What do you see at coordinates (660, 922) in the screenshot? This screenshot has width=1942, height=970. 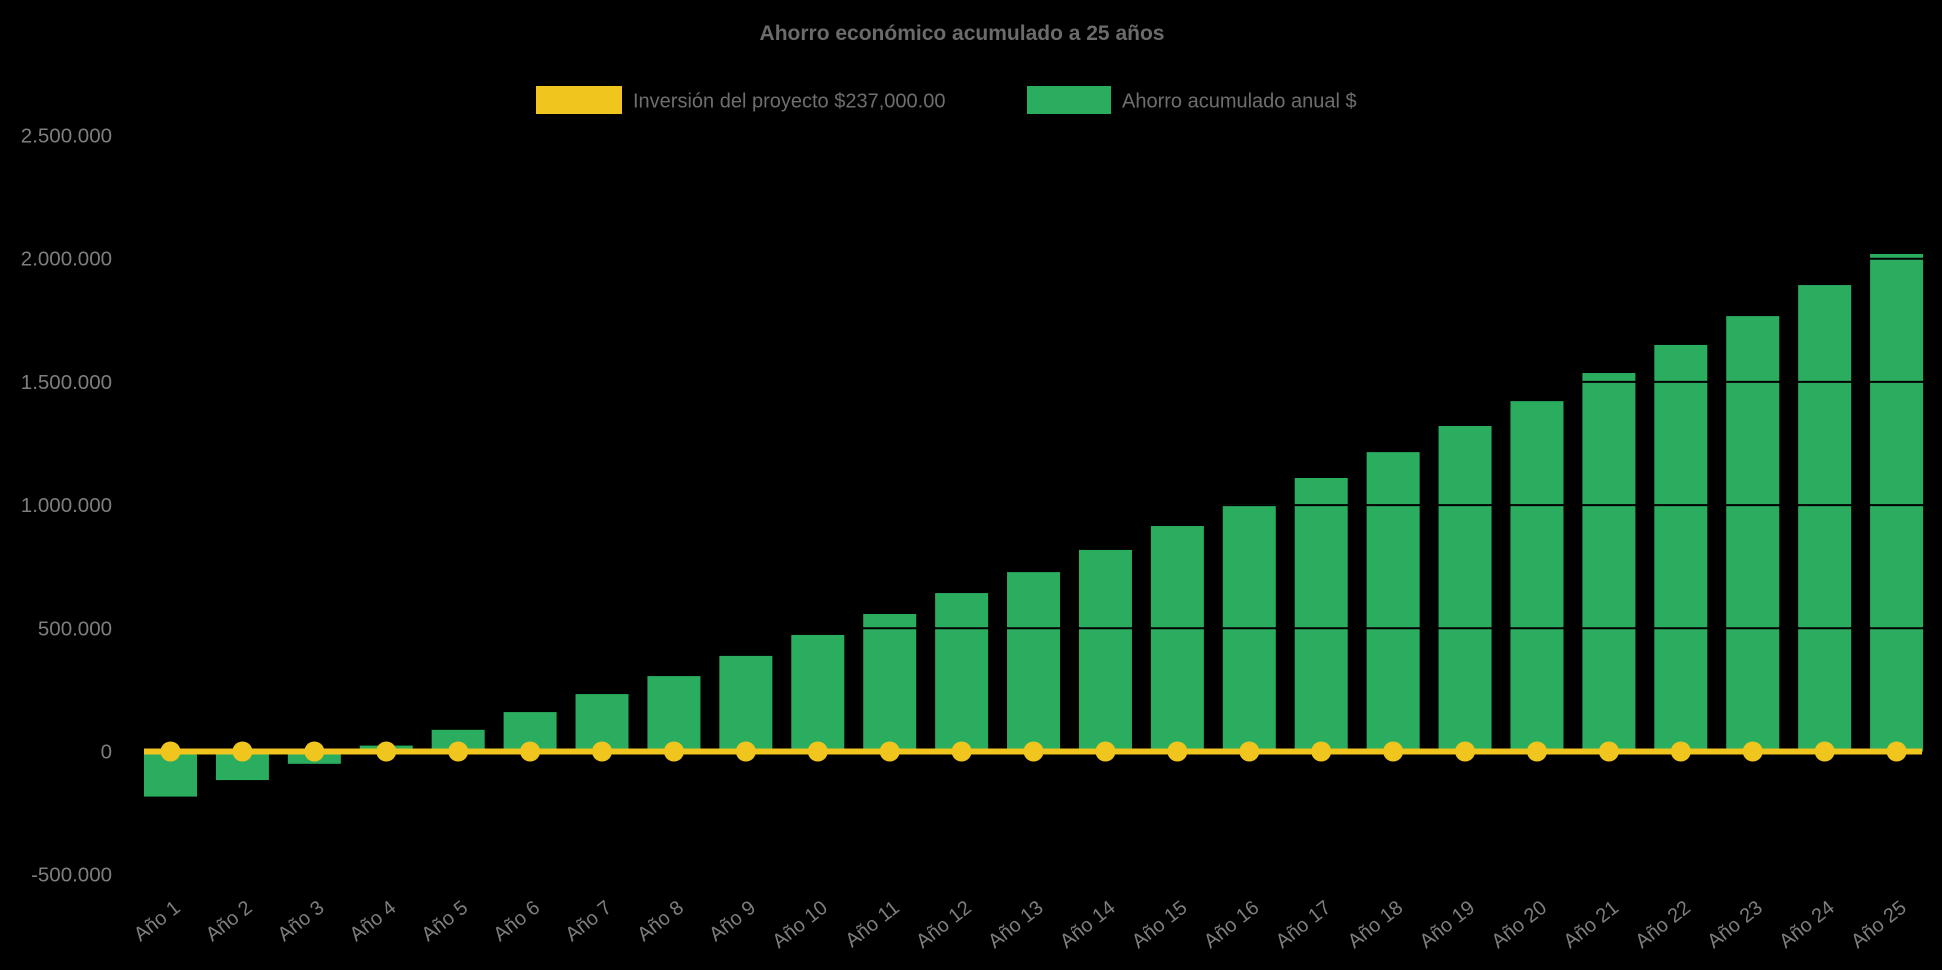 I see `x-tick-label: Año 8` at bounding box center [660, 922].